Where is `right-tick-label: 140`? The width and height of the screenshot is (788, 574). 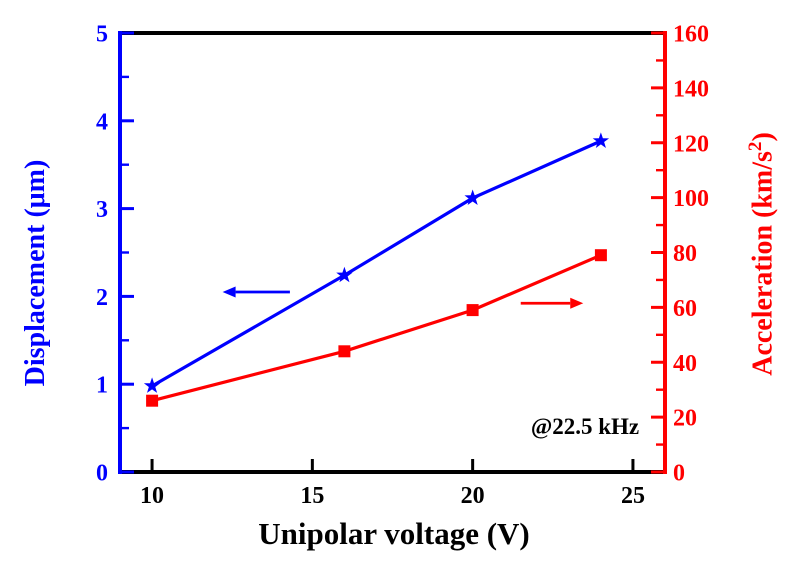 right-tick-label: 140 is located at coordinates (691, 89).